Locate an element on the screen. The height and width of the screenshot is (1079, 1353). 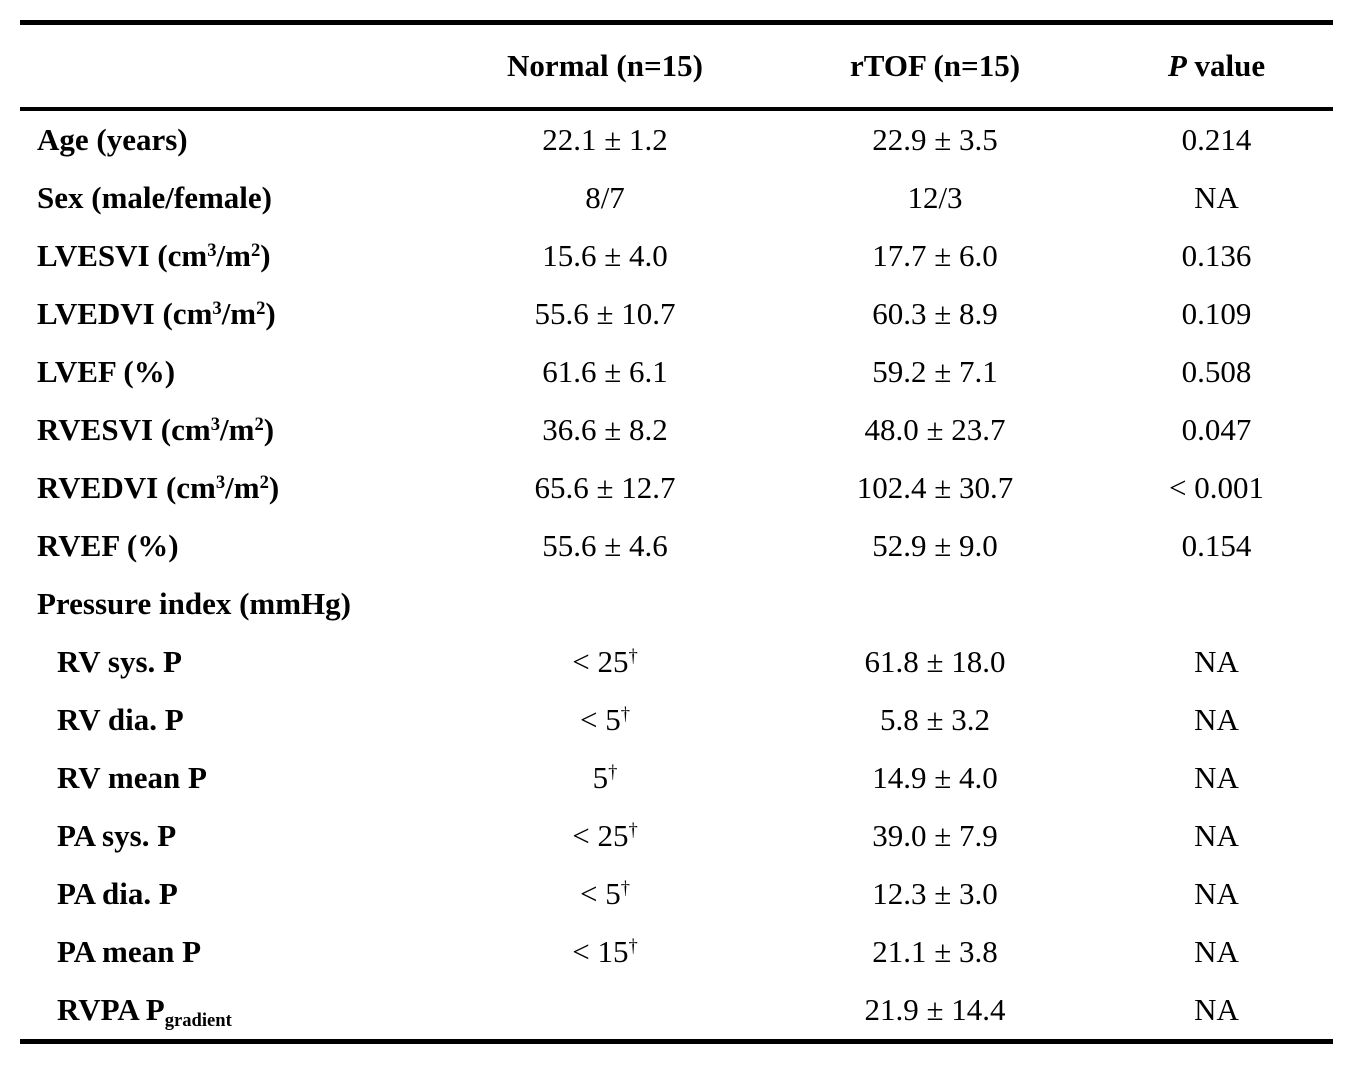
value-normal: 65.6 ± 12.7 is located at coordinates (605, 487).